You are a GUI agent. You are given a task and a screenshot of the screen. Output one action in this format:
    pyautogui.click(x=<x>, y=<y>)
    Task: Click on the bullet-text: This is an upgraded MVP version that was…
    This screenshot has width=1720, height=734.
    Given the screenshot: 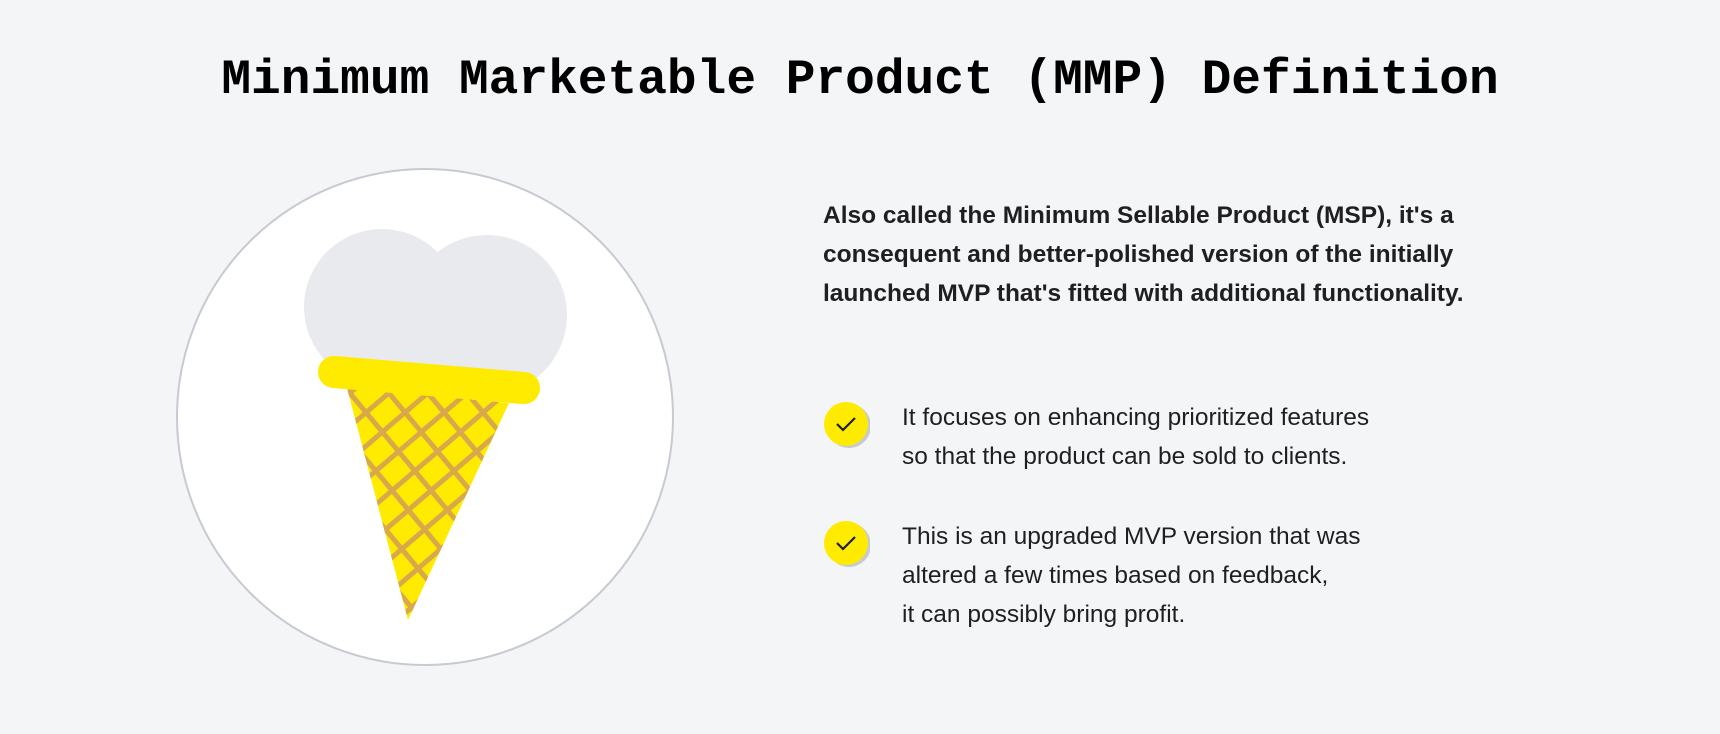 What is the action you would take?
    pyautogui.click(x=1131, y=575)
    